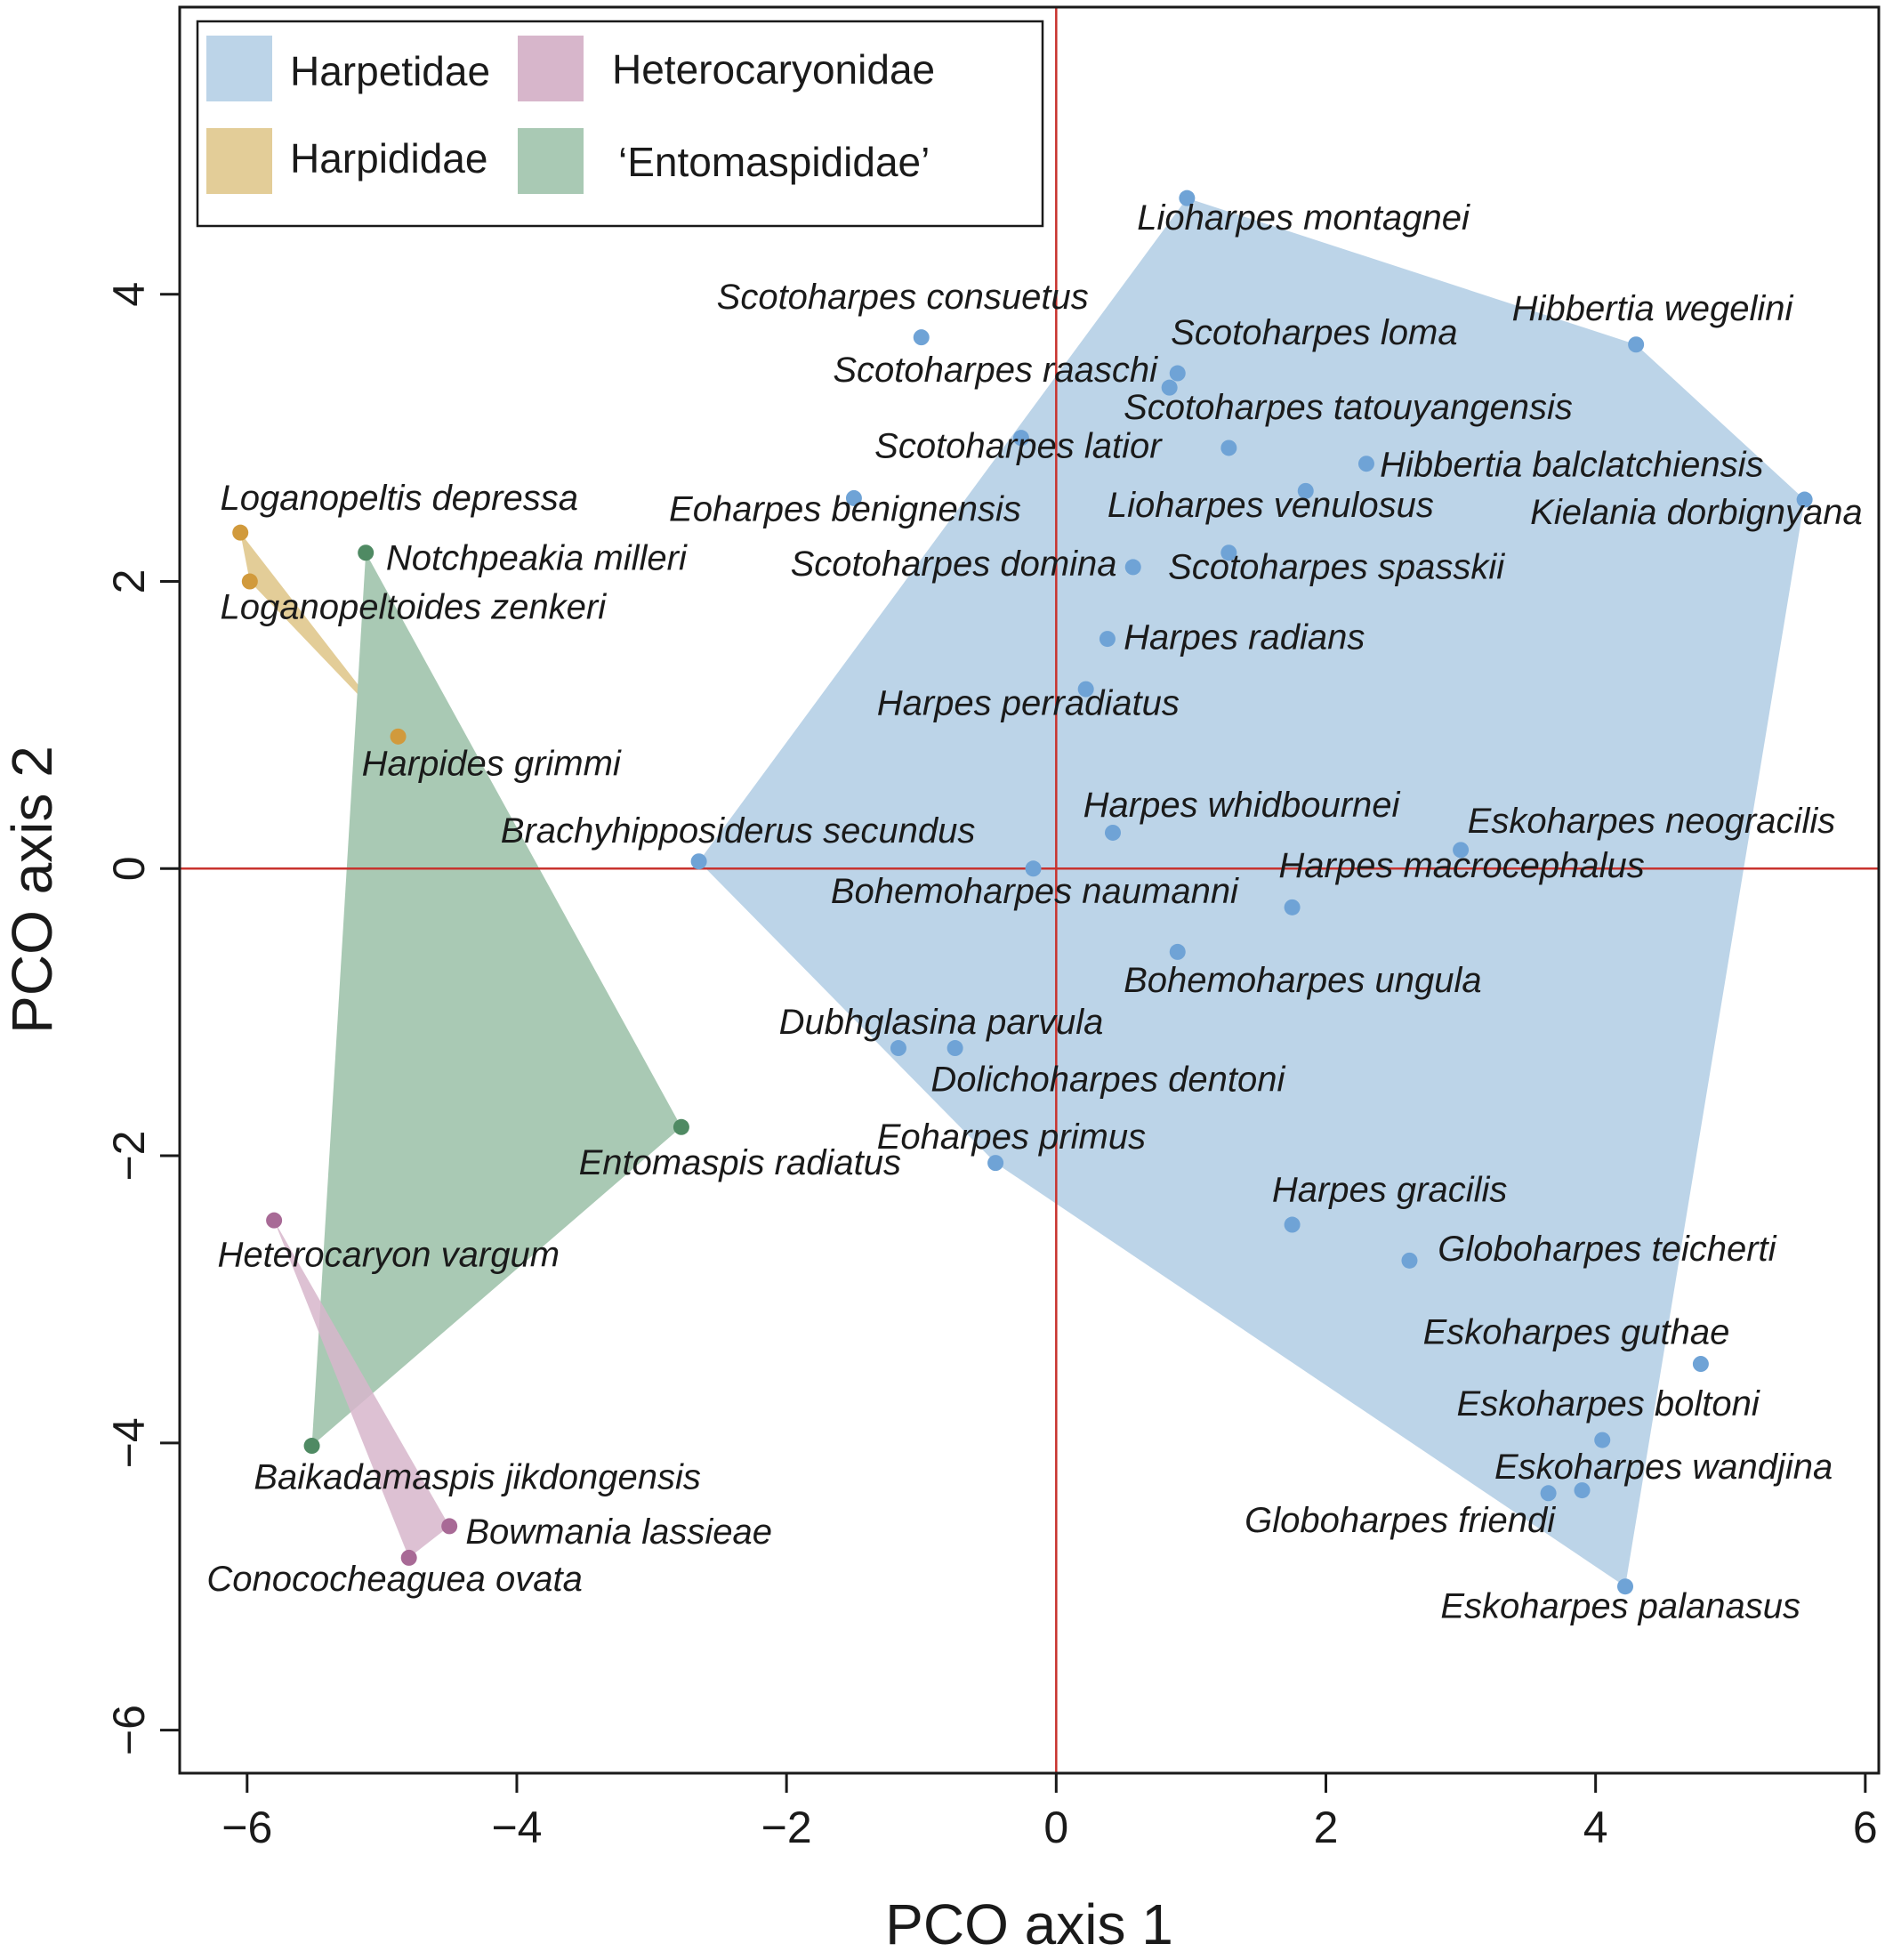  Describe the element at coordinates (1303, 981) in the screenshot. I see `label-bohemoharpes-ungula: Bohemoharpes ungula` at that location.